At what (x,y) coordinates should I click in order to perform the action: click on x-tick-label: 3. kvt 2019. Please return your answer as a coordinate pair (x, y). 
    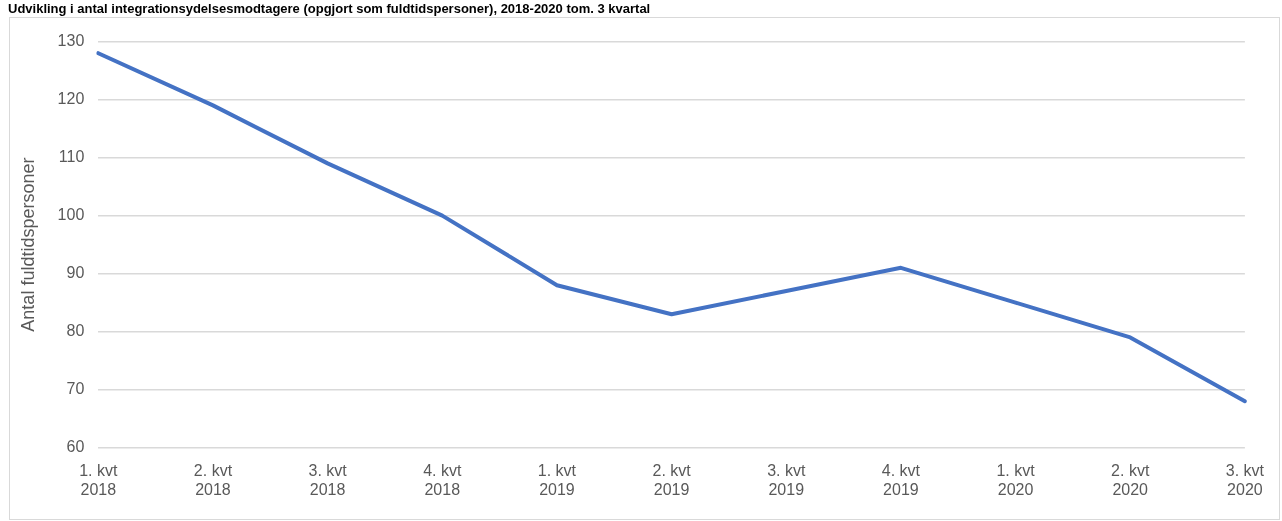
    Looking at the image, I should click on (786, 479).